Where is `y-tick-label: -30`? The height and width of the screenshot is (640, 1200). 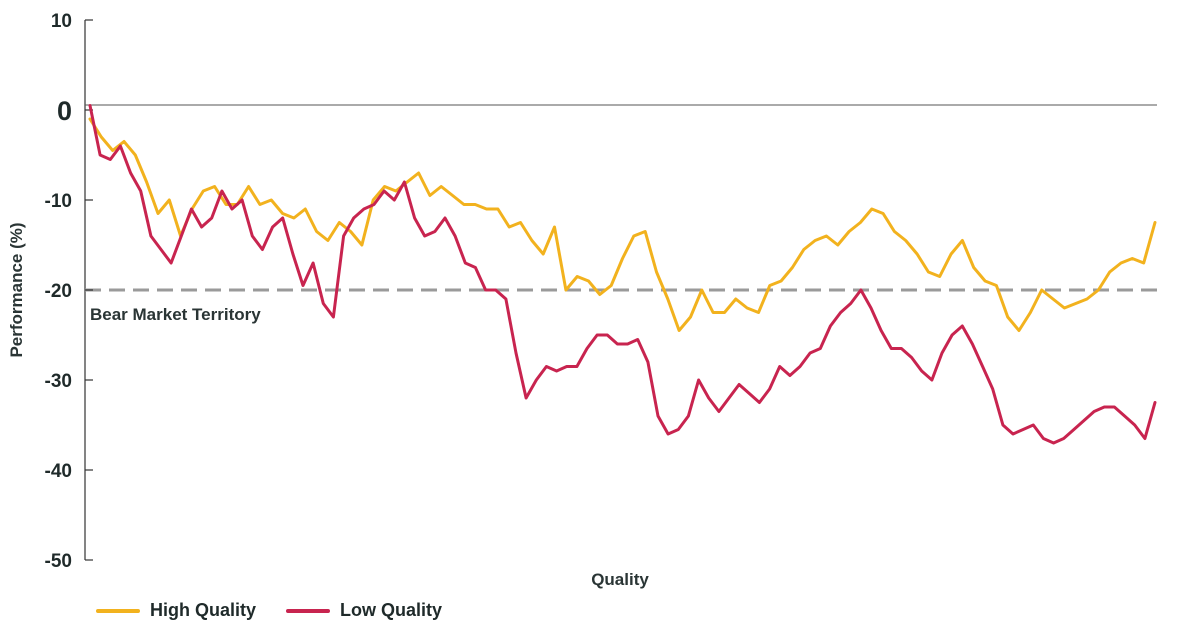 y-tick-label: -30 is located at coordinates (58, 381).